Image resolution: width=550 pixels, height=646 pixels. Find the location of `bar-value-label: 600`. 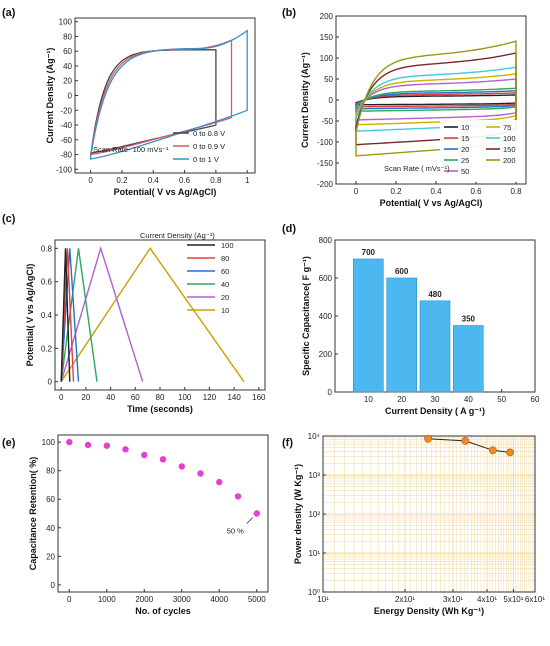

bar-value-label: 600 is located at coordinates (402, 271).